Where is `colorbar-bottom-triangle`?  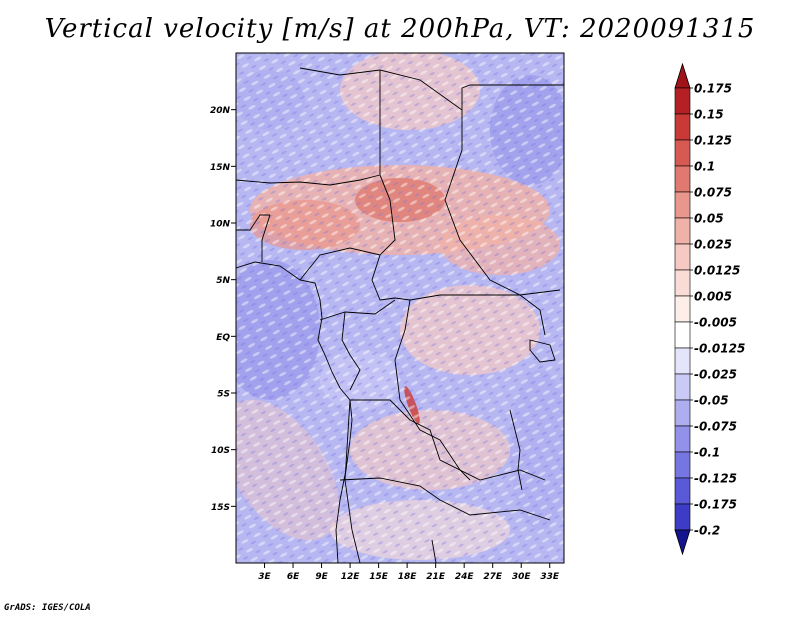
colorbar-bottom-triangle is located at coordinates (682, 542).